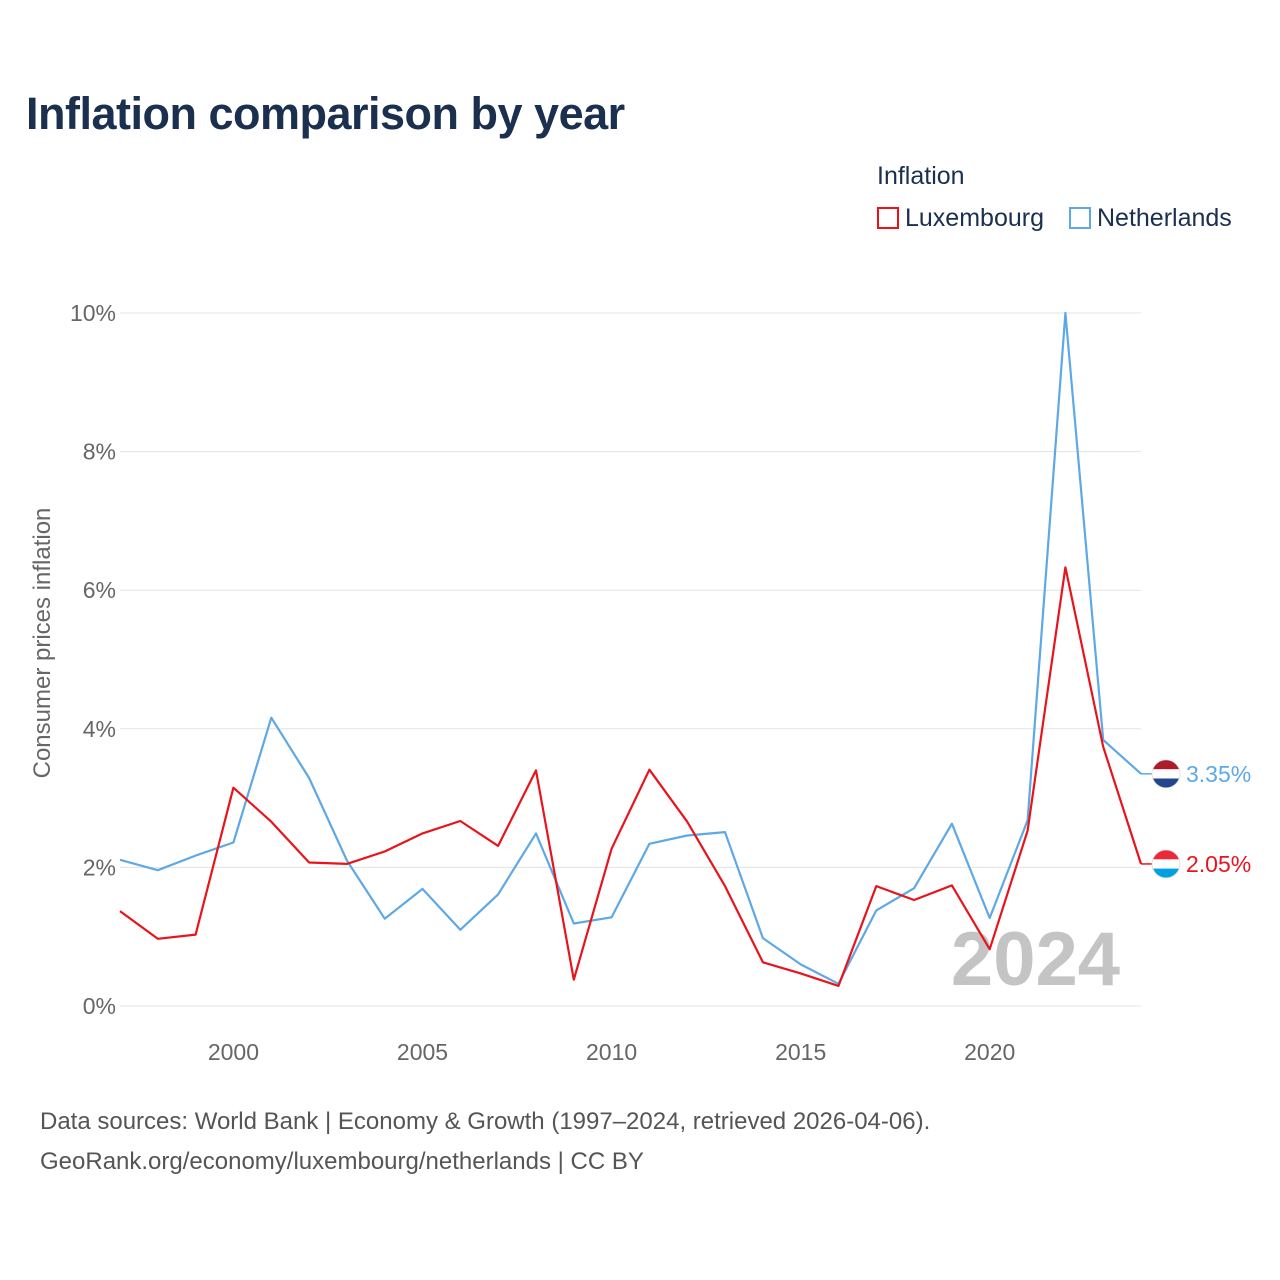  What do you see at coordinates (1196, 819) in the screenshot?
I see `end-markers: 2.05% 3.35%` at bounding box center [1196, 819].